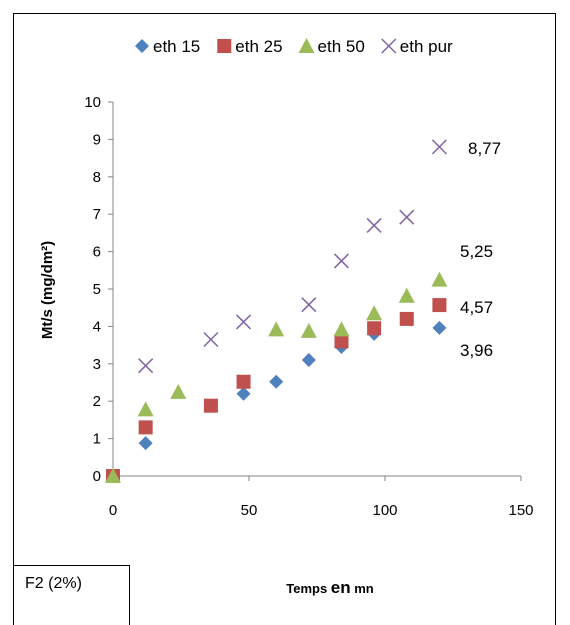 The image size is (570, 625). I want to click on y-tick-label: 0, so click(97, 476).